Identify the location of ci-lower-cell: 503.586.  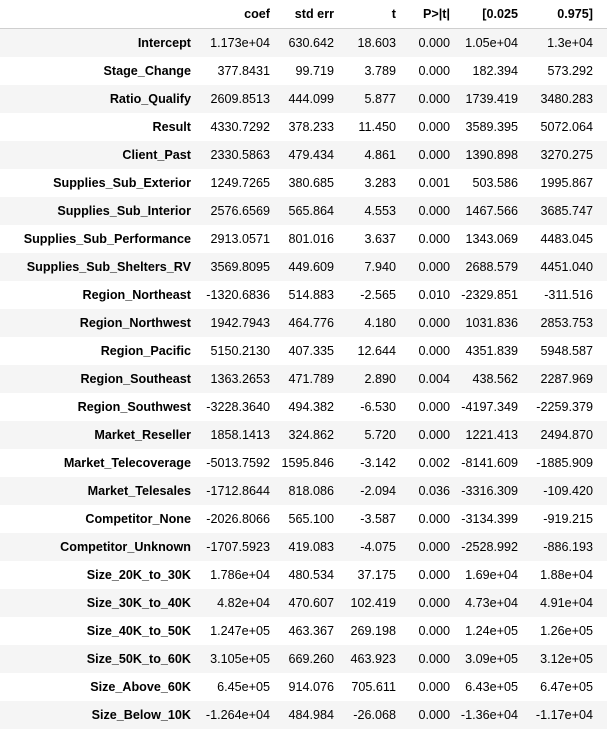
(490, 183).